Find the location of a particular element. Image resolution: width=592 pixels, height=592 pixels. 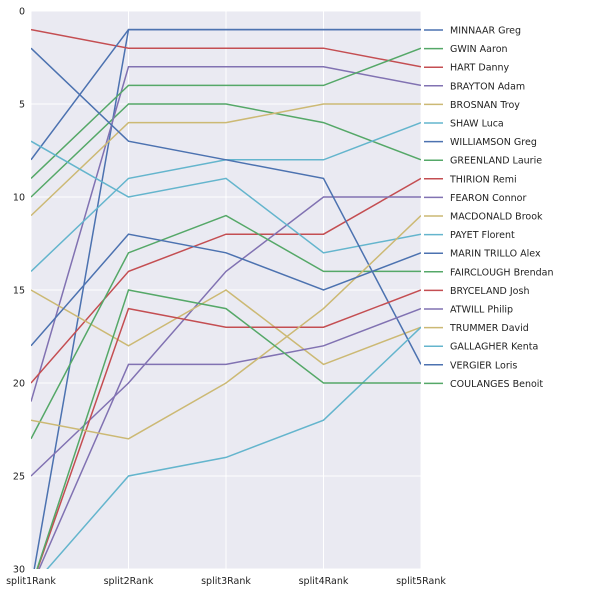

x-tick-label: split2Rank is located at coordinates (129, 581).